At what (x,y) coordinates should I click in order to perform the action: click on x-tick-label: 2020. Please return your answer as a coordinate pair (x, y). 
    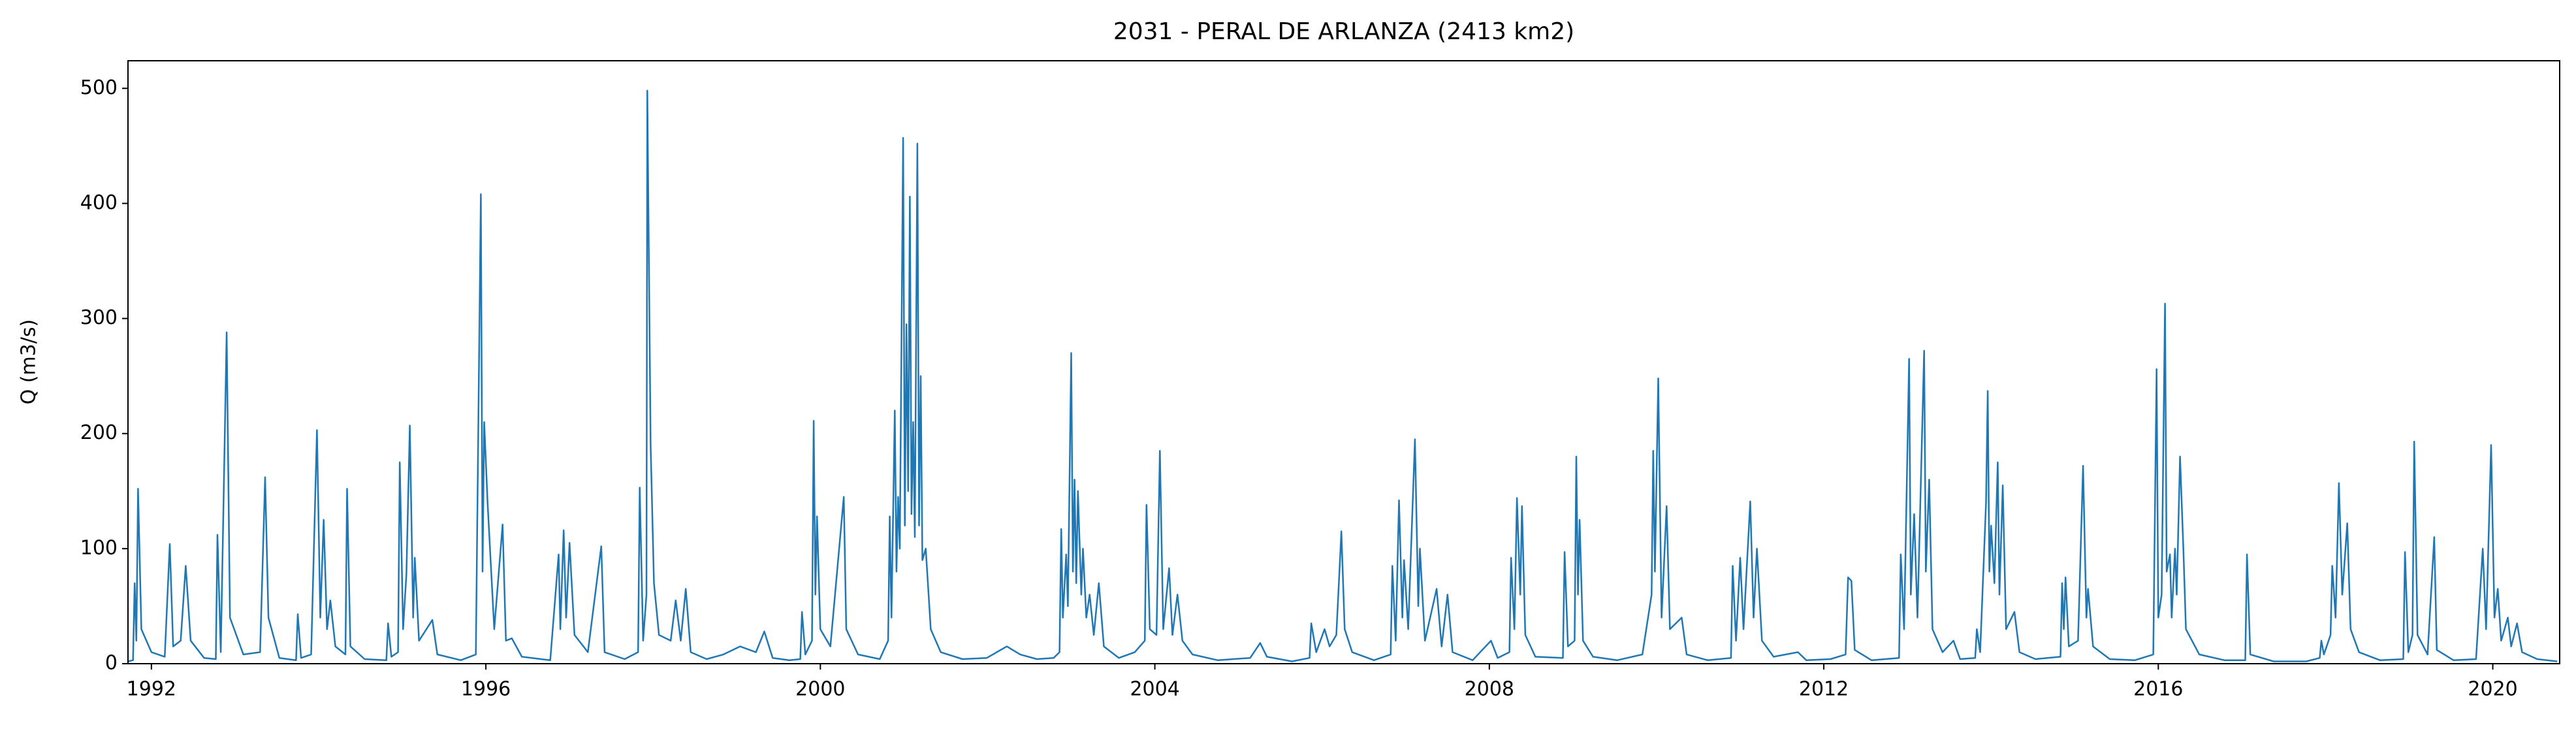
    Looking at the image, I should click on (2492, 689).